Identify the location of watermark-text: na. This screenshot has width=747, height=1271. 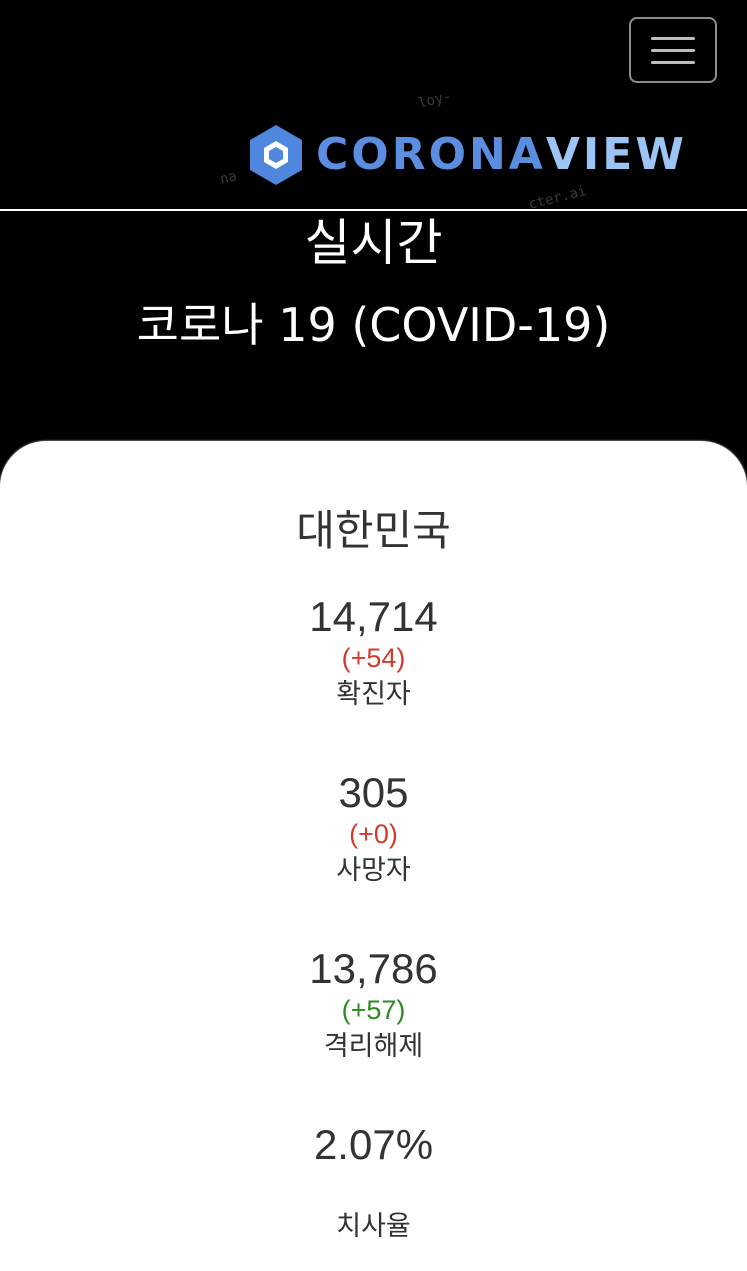
(228, 178).